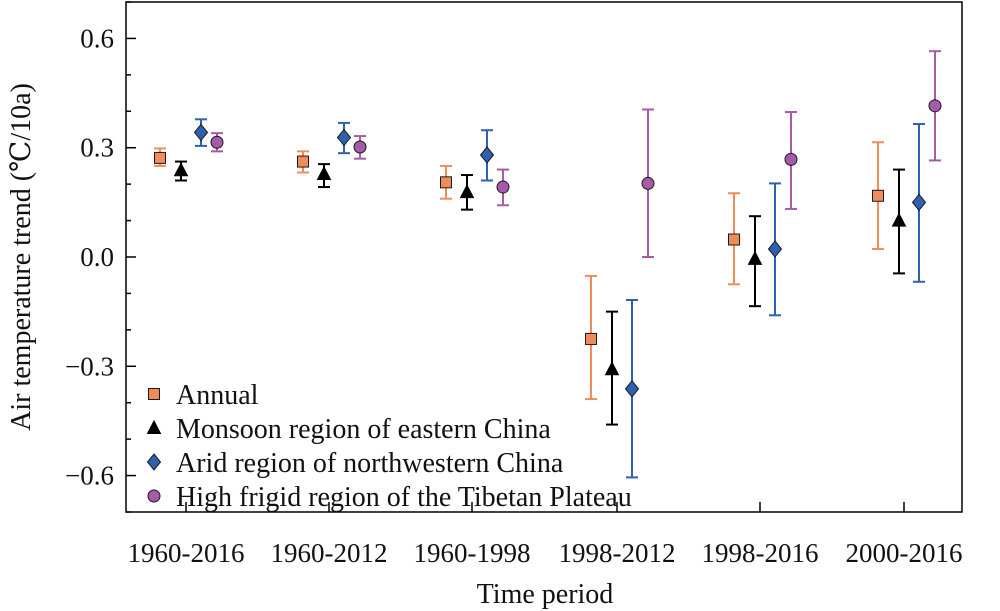  Describe the element at coordinates (186, 553) in the screenshot. I see `x-tick-label: 1960-2016` at that location.